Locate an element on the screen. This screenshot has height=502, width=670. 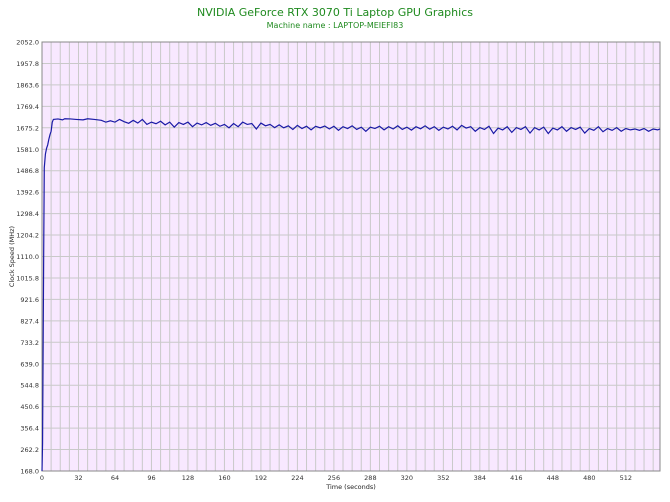
x-tick-label: 0 is located at coordinates (42, 478).